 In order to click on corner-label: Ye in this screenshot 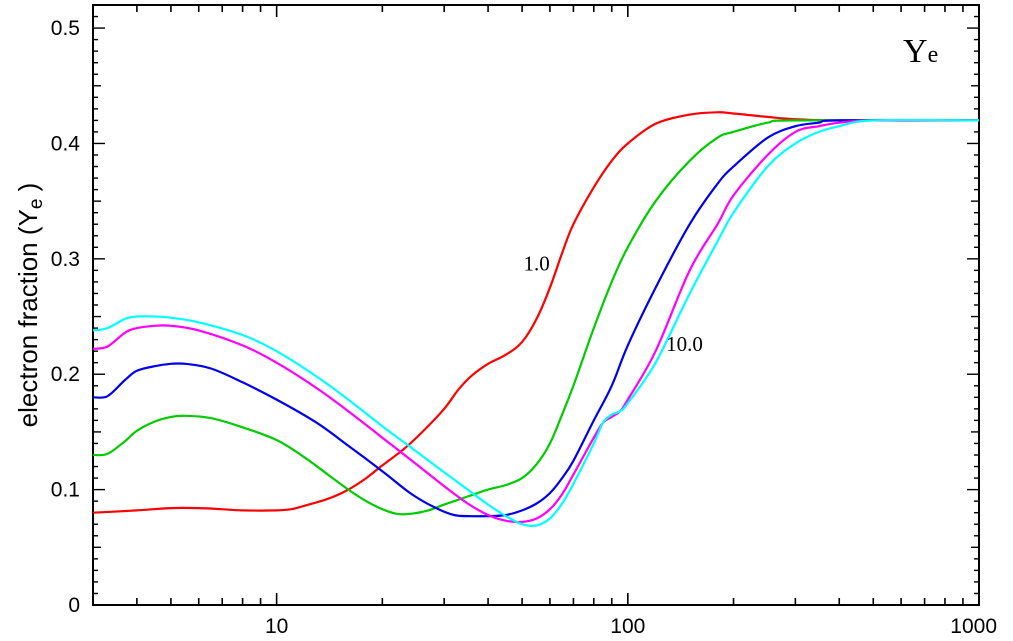, I will do `click(920, 51)`.